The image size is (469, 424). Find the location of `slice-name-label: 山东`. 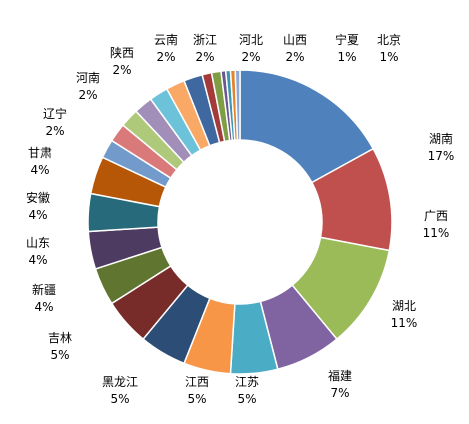

slice-name-label: 山东 is located at coordinates (38, 243).